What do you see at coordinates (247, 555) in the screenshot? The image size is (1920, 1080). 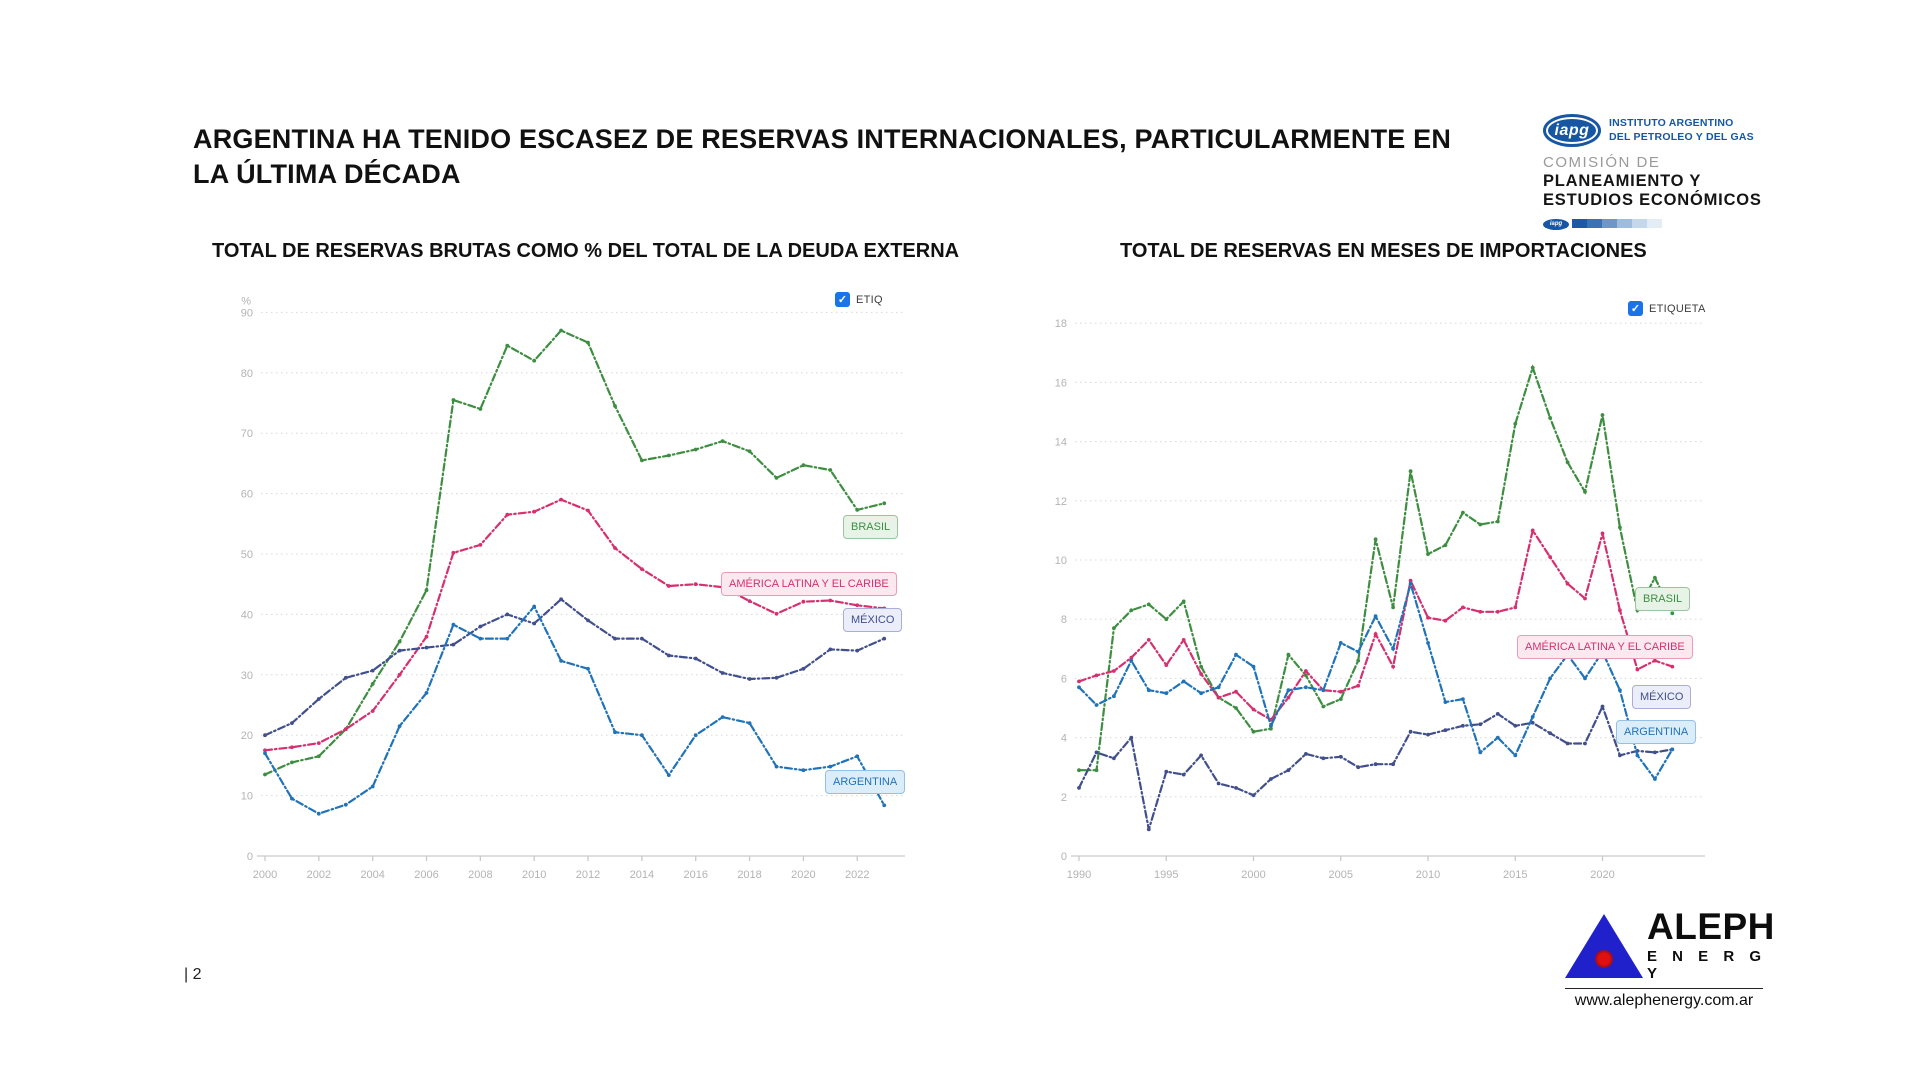 I see `y-tick-label: 50` at bounding box center [247, 555].